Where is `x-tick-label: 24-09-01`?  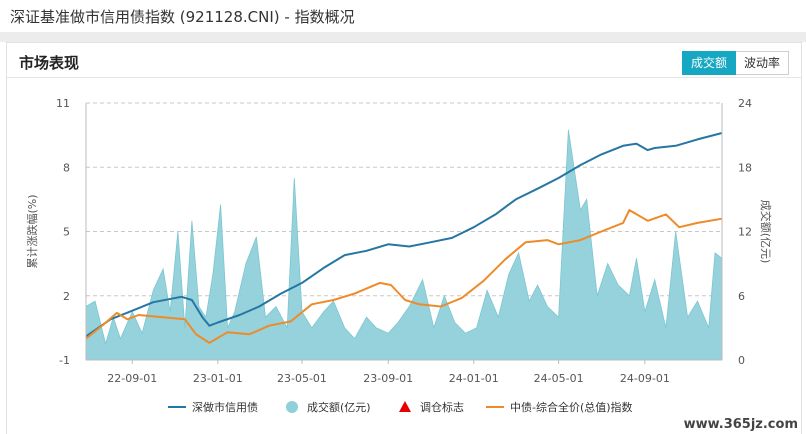 x-tick-label: 24-09-01 is located at coordinates (645, 378).